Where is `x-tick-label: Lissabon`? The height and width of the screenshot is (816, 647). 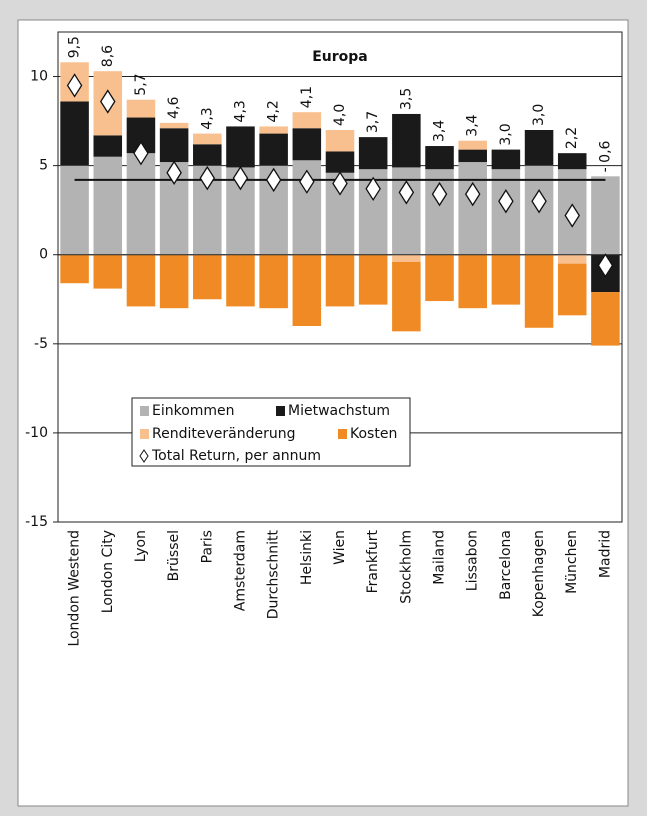
x-tick-label: Lissabon is located at coordinates (473, 560).